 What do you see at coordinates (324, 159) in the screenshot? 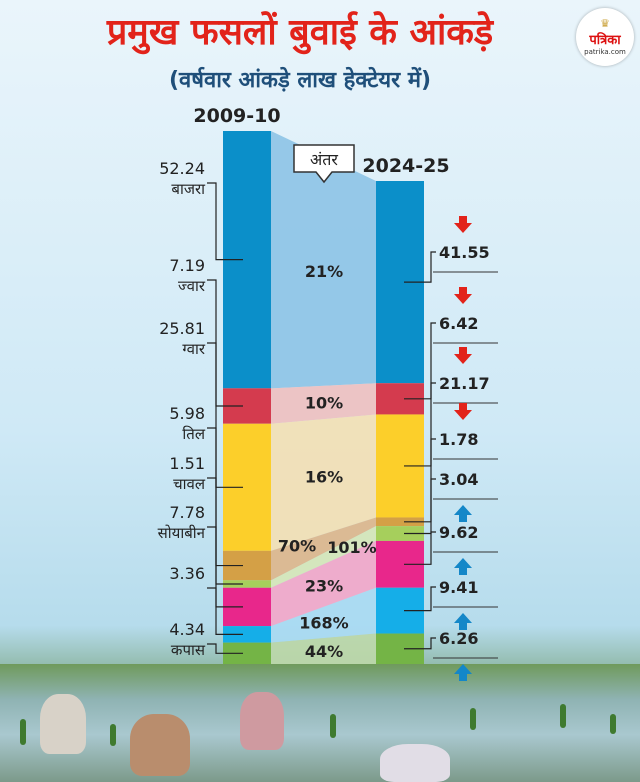
I see `diff-callout-label: अंतर` at bounding box center [324, 159].